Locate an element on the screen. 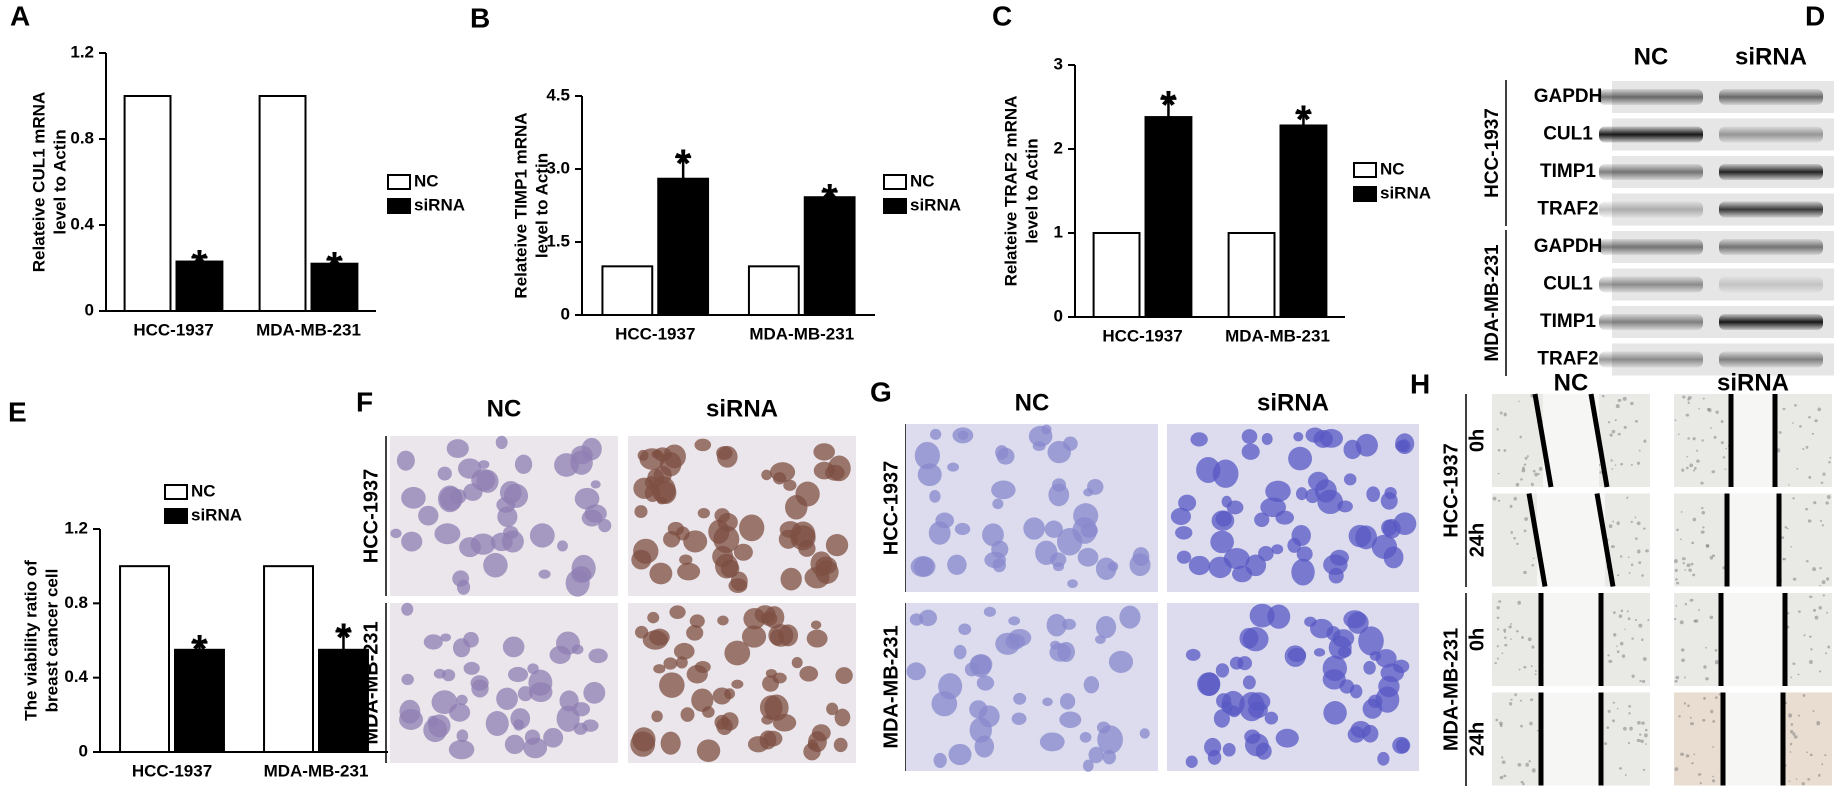 Image resolution: width=1842 pixels, height=800 pixels. bar is located at coordinates (334, 287).